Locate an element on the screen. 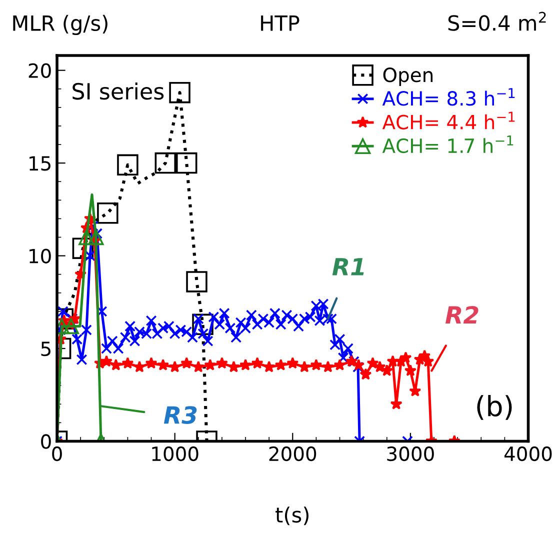  legend-label: ACH= 8.3 h$^{−1}$ is located at coordinates (448, 97).